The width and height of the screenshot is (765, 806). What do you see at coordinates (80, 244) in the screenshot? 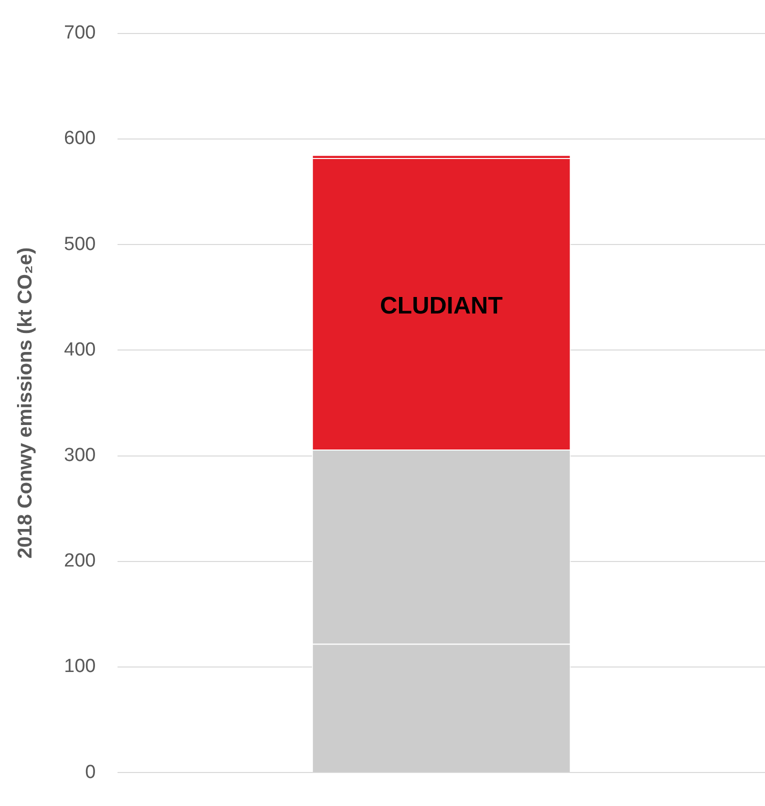
I see `y-tick-label: 500` at bounding box center [80, 244].